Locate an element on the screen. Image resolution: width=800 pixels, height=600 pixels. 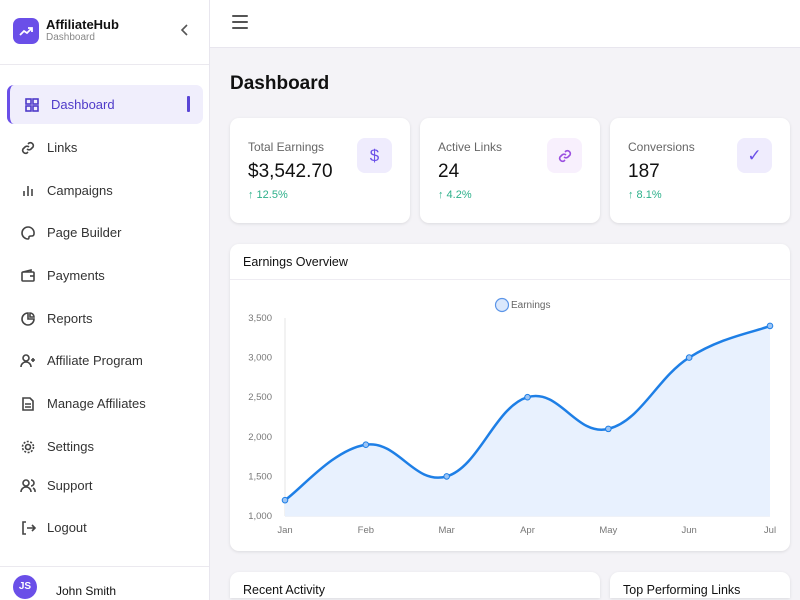
sidebar-item-manage-affiliates: Manage Affiliates is located at coordinates (105, 403).